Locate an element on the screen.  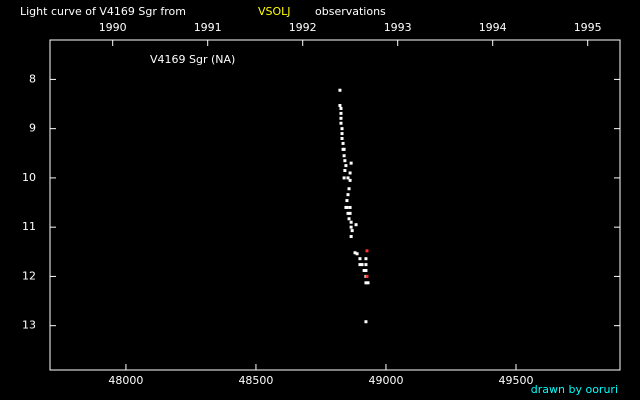
x2-tick-label: 1992 is located at coordinates (303, 27).